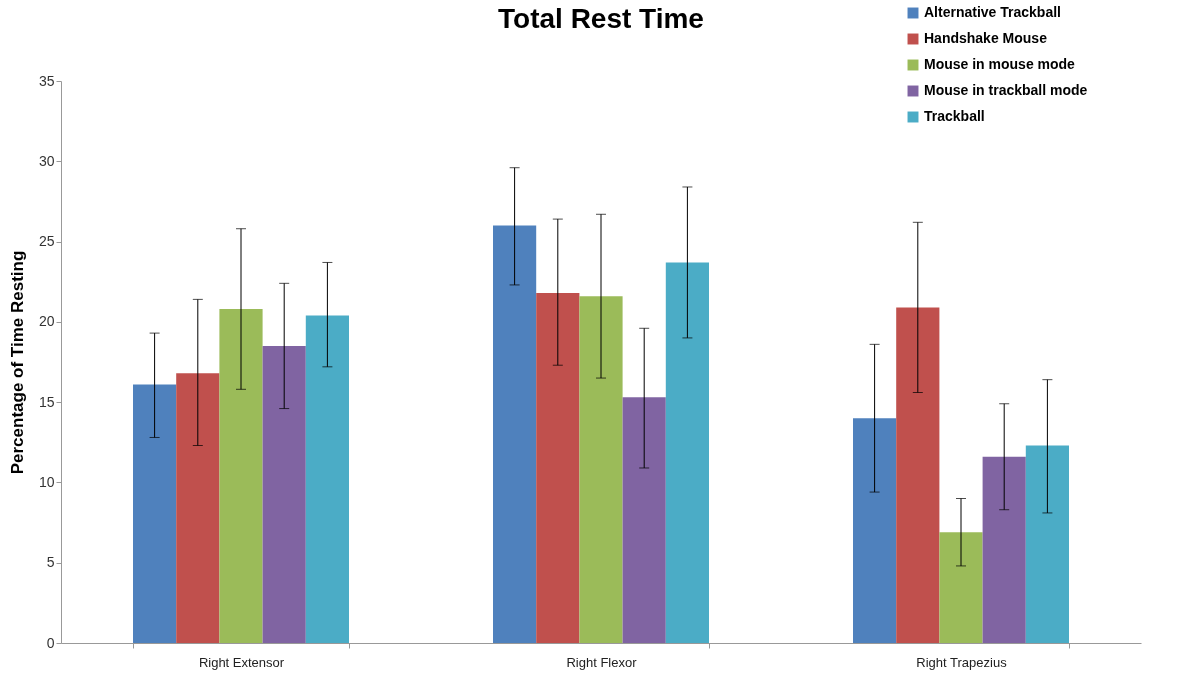  What do you see at coordinates (46, 401) in the screenshot?
I see `y-tick-label: 15` at bounding box center [46, 401].